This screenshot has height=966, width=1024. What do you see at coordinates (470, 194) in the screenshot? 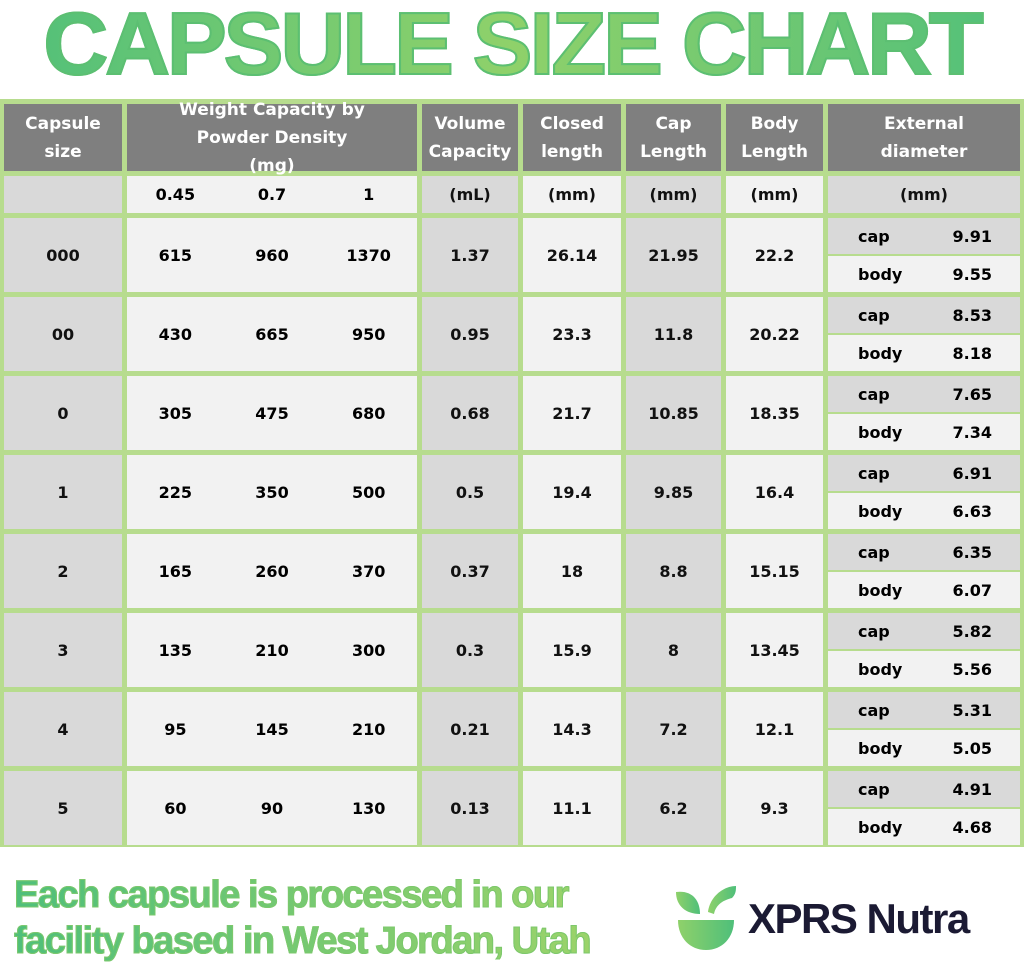
I see `unit-volume: (mL)` at bounding box center [470, 194].